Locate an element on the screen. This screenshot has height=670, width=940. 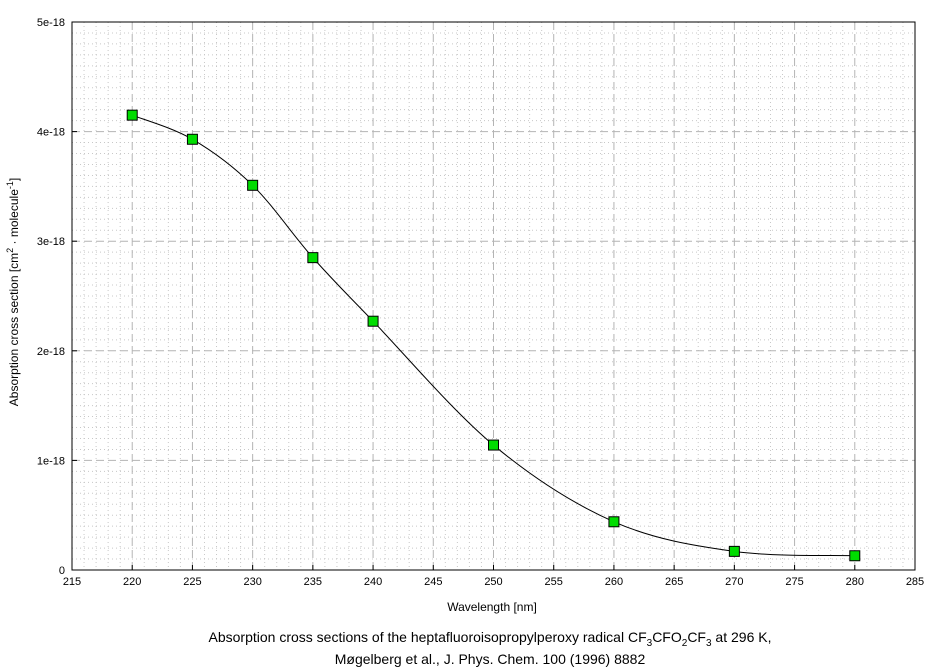
x-tick-label: 255 is located at coordinates (554, 582).